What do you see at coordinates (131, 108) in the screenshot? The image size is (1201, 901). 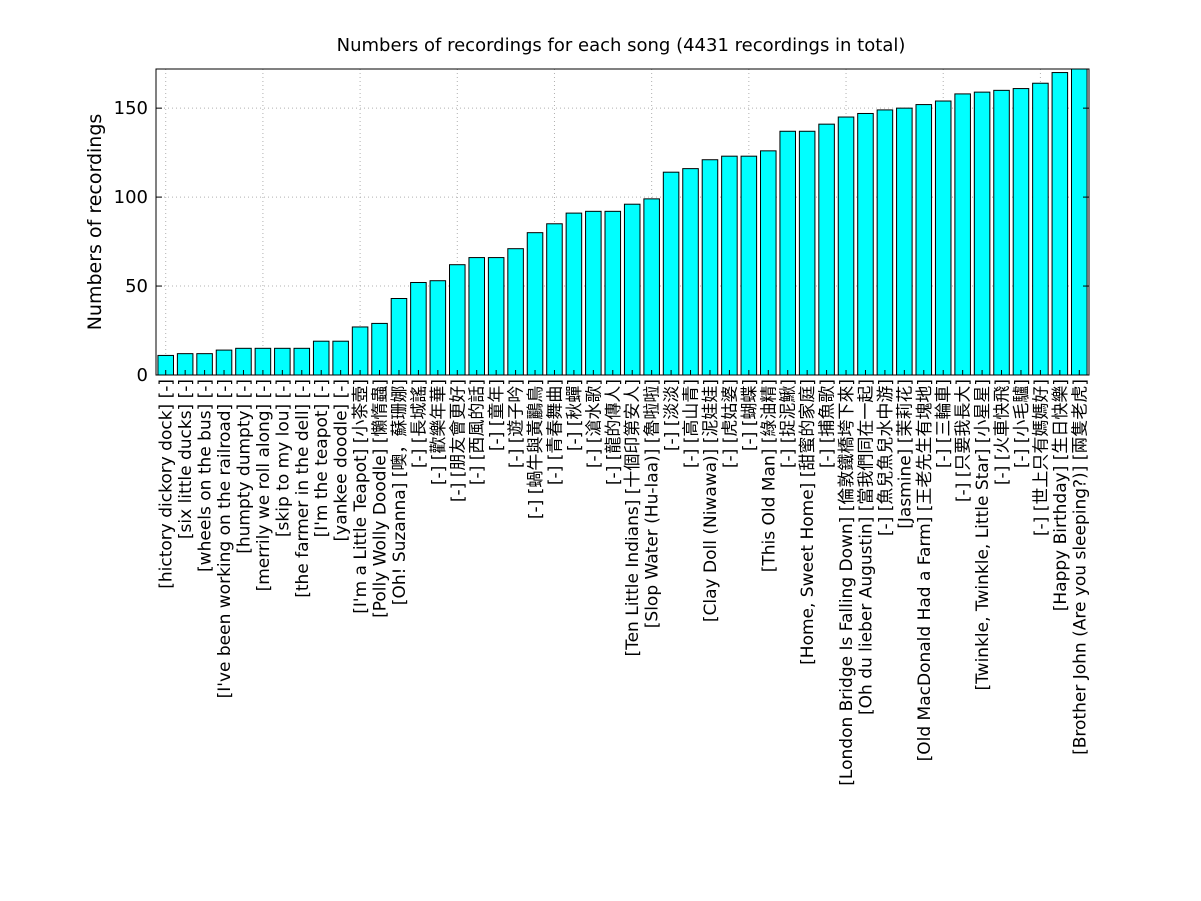 I see `y-tick-label: 150` at bounding box center [131, 108].